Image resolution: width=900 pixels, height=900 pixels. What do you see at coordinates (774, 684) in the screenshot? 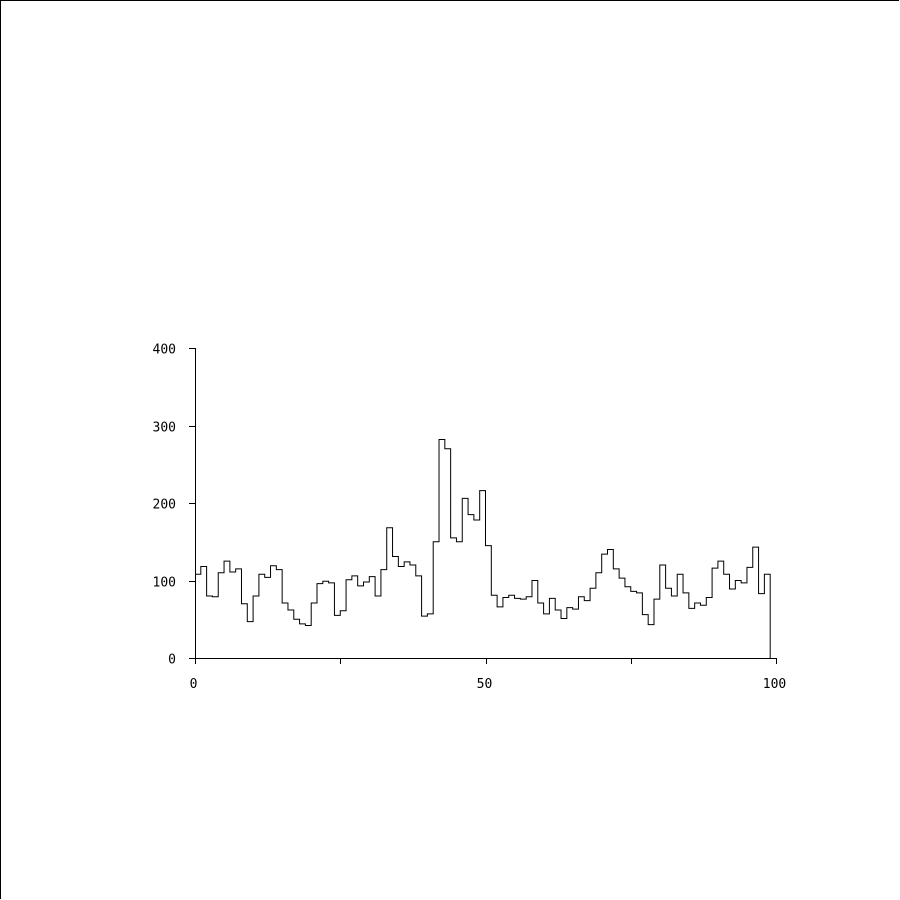
I see `x-tick-label: 100` at bounding box center [774, 684].